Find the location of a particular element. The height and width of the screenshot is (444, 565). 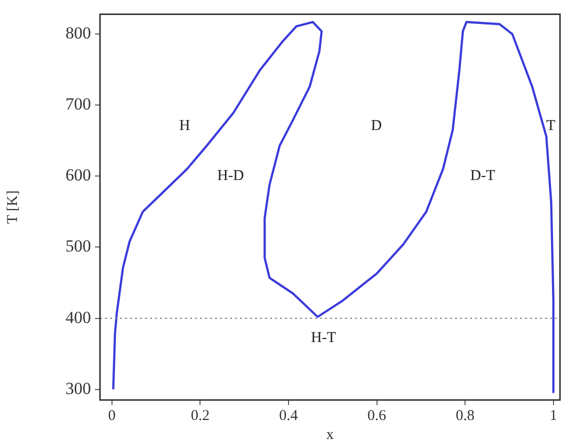

y-tick-label: 700 is located at coordinates (78, 104).